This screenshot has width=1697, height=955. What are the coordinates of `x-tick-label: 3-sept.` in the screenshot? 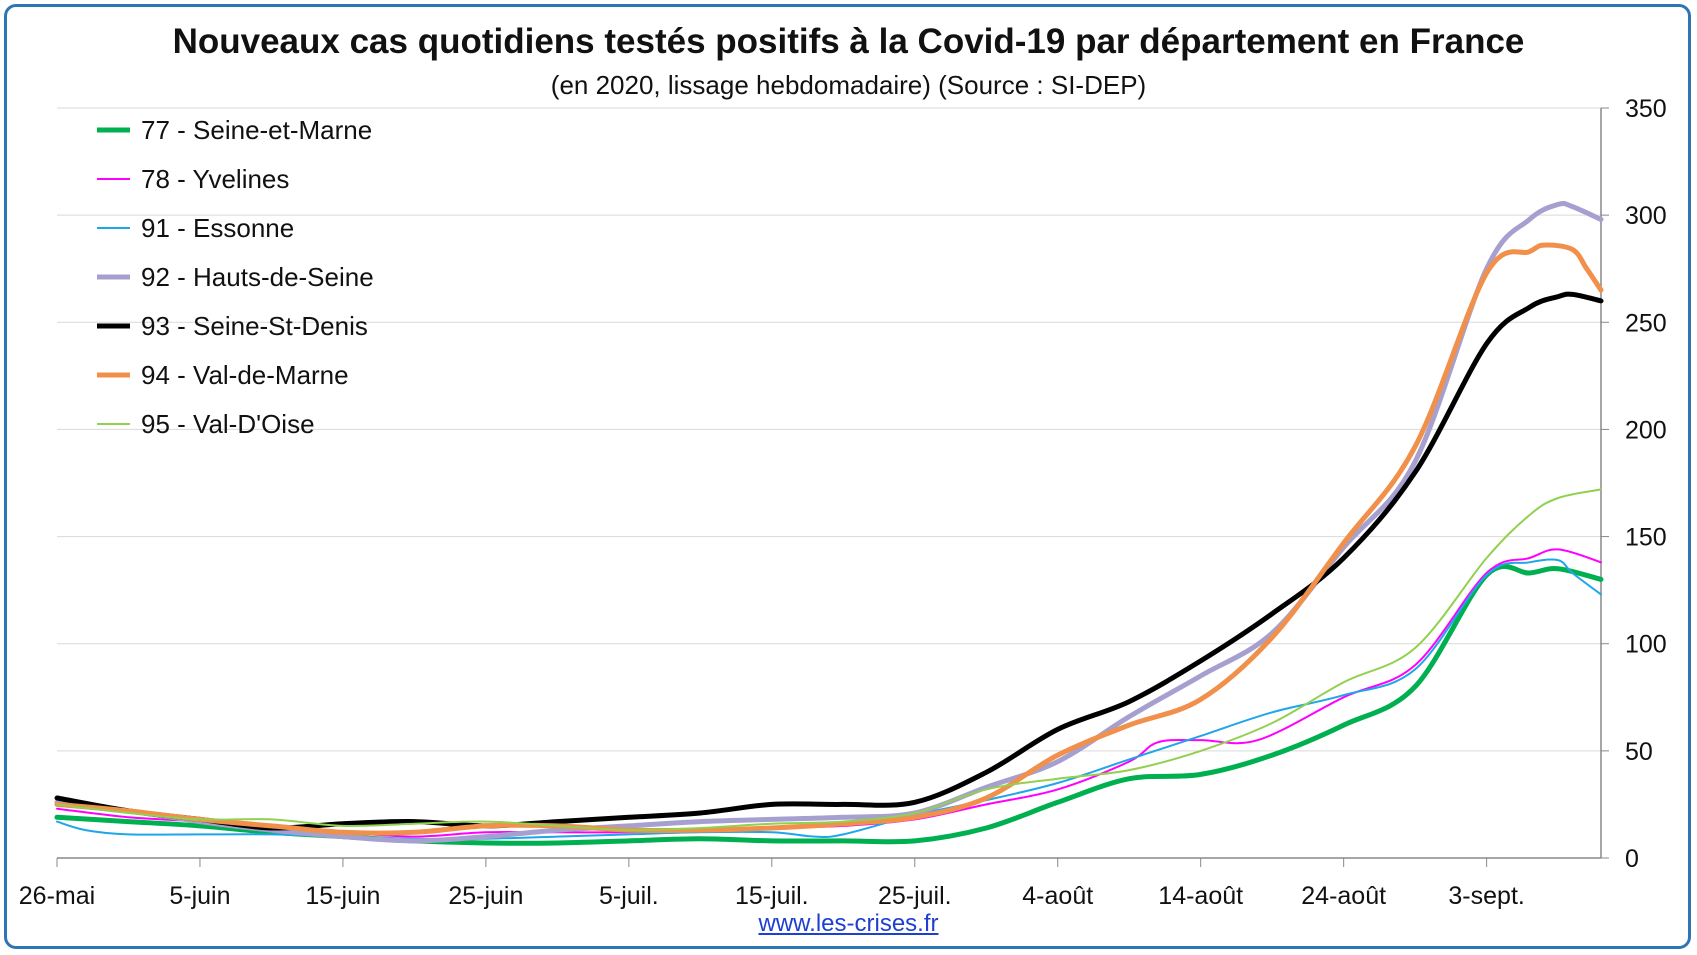 It's located at (1486, 896).